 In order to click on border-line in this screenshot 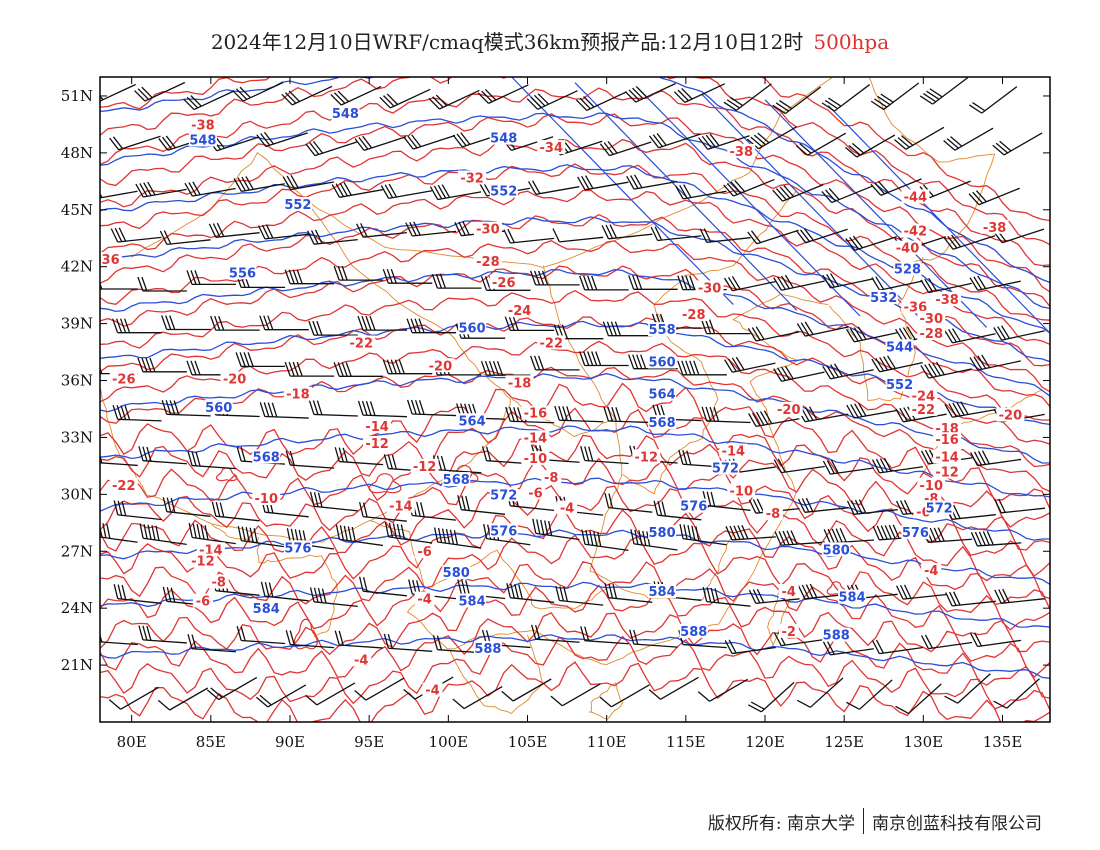, I will do `click(338, 521)`.